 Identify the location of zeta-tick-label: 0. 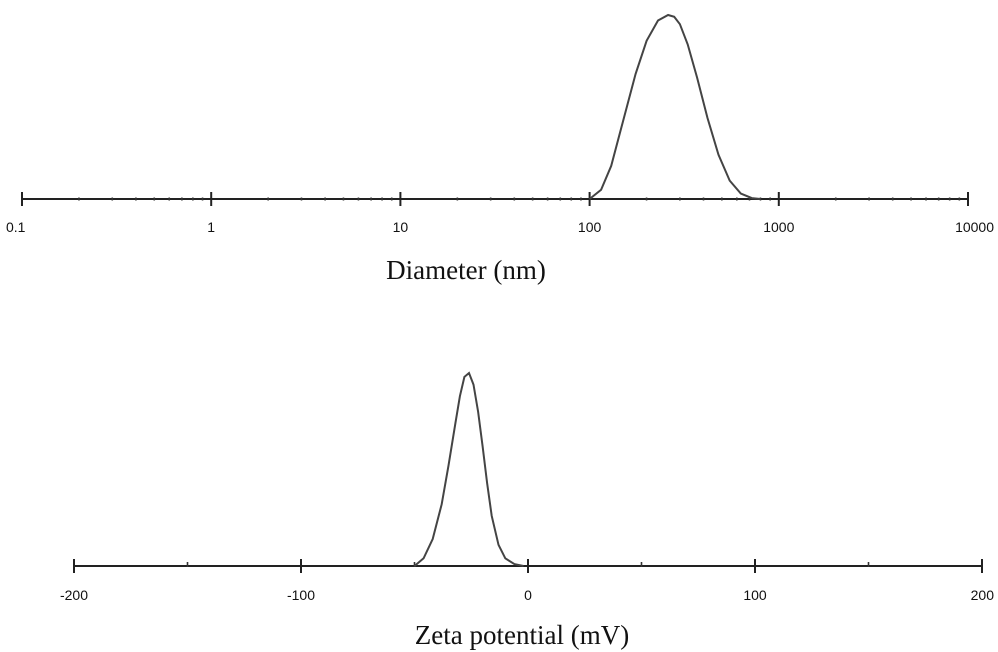
(528, 595).